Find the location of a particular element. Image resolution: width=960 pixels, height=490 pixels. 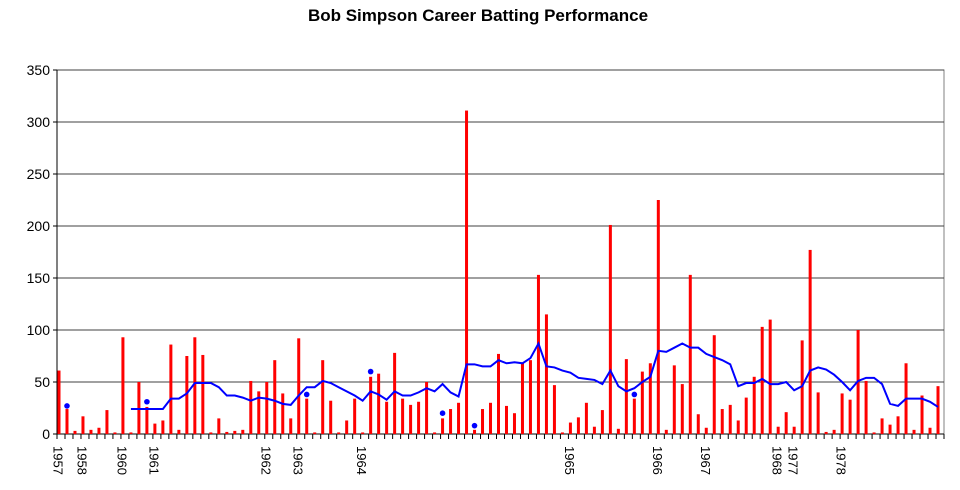

y-tick-label: 50 is located at coordinates (42, 382).